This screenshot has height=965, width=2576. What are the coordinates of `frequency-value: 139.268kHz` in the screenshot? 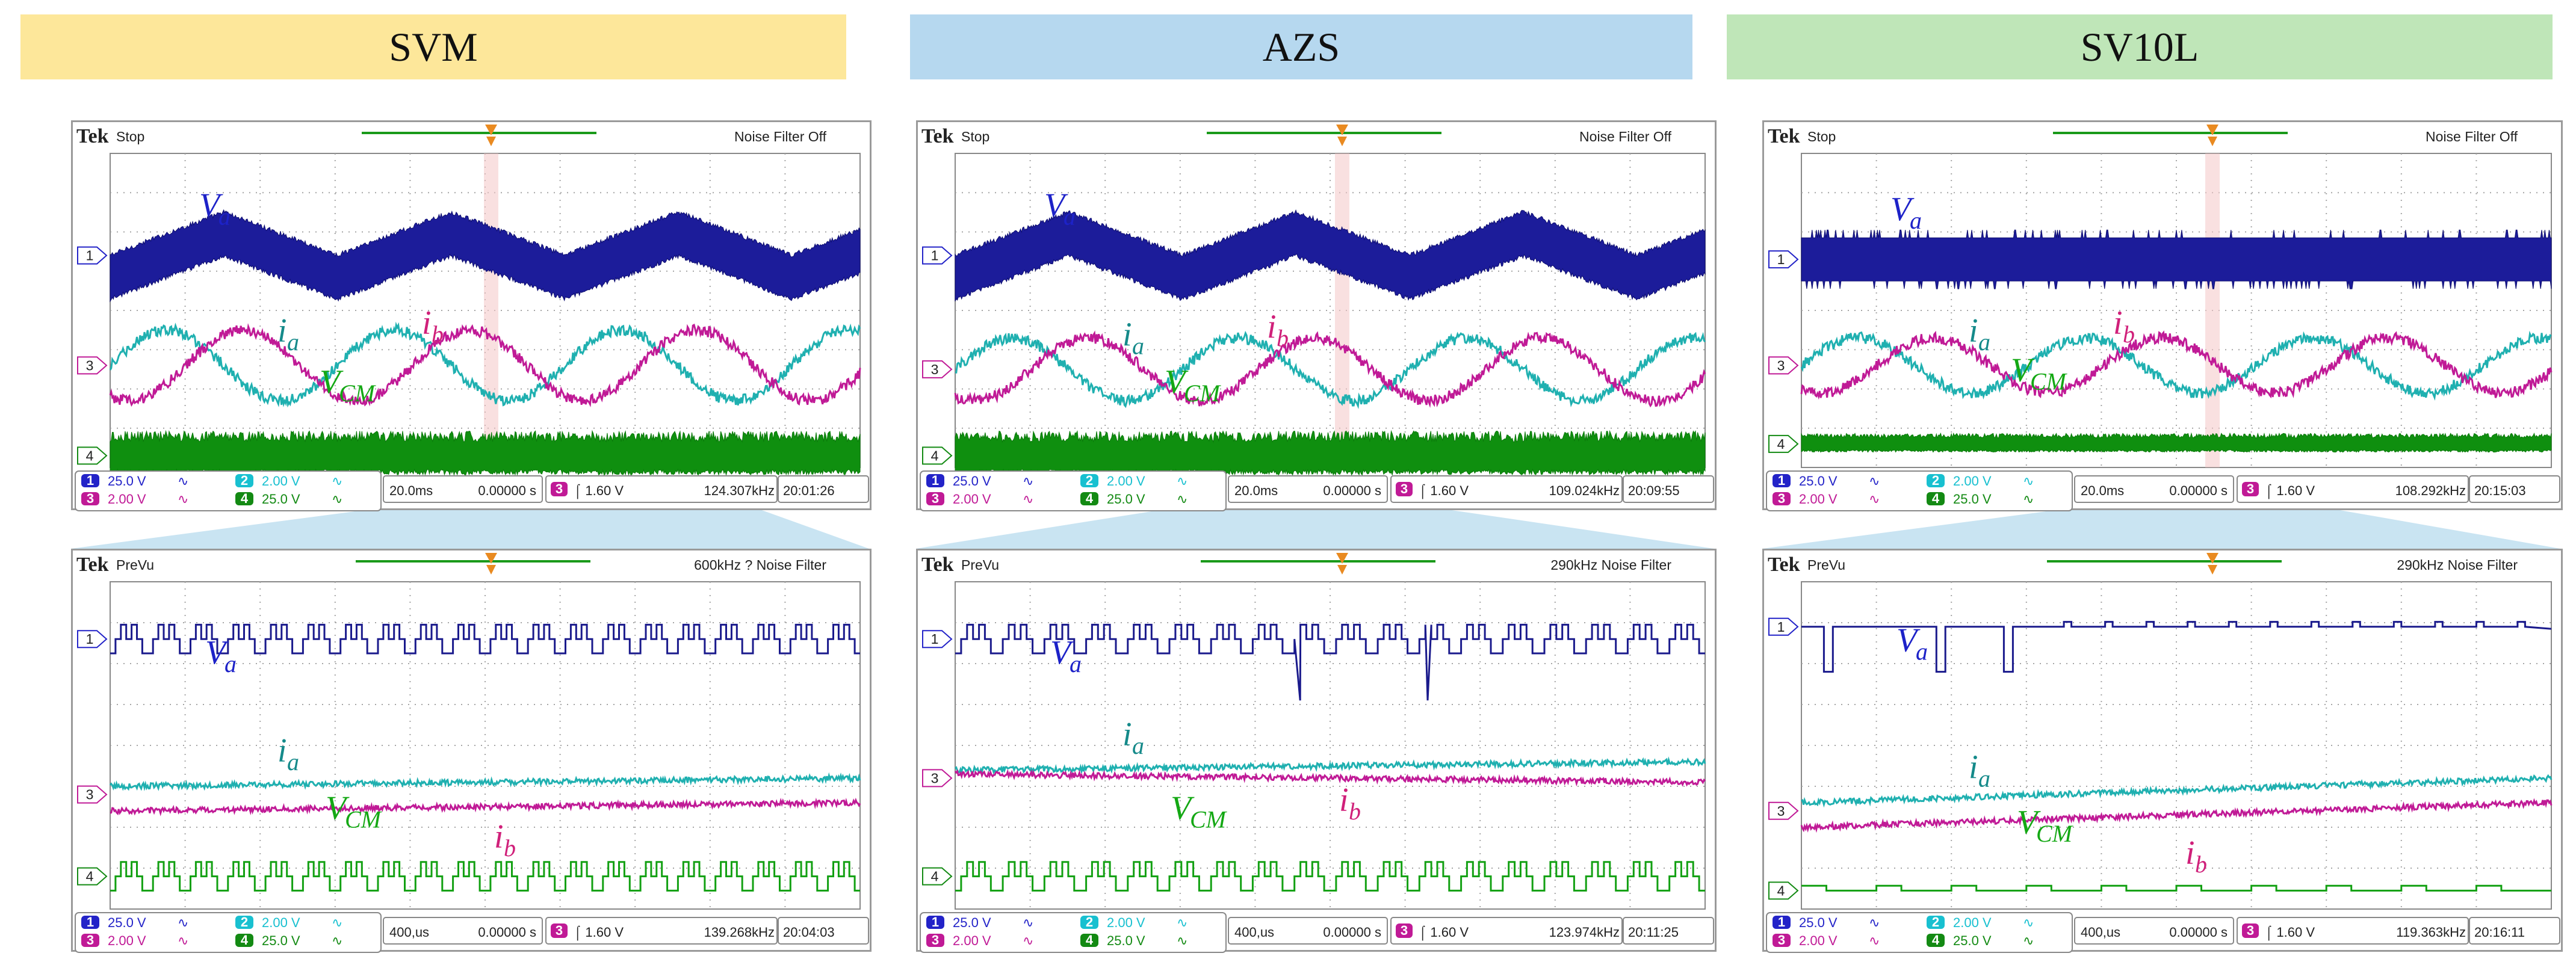 It's located at (740, 932).